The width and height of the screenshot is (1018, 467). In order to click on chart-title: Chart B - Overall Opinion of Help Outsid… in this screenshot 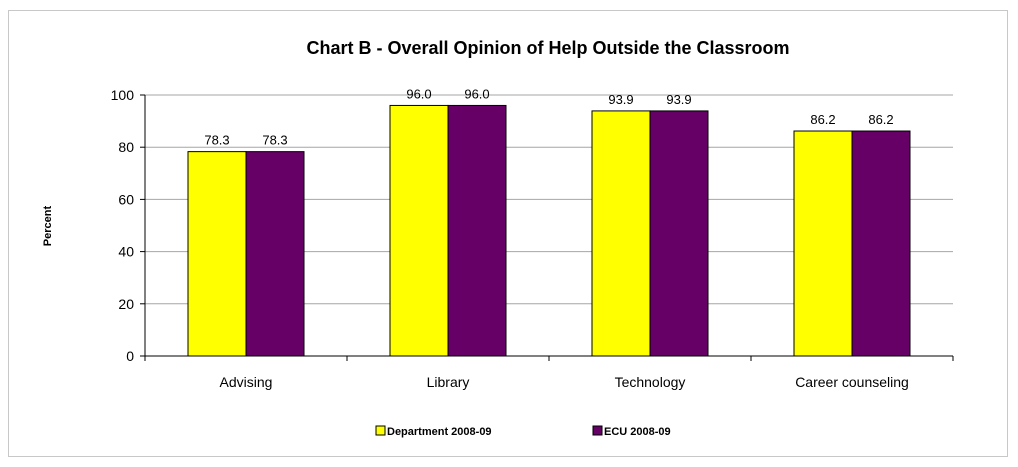, I will do `click(547, 48)`.